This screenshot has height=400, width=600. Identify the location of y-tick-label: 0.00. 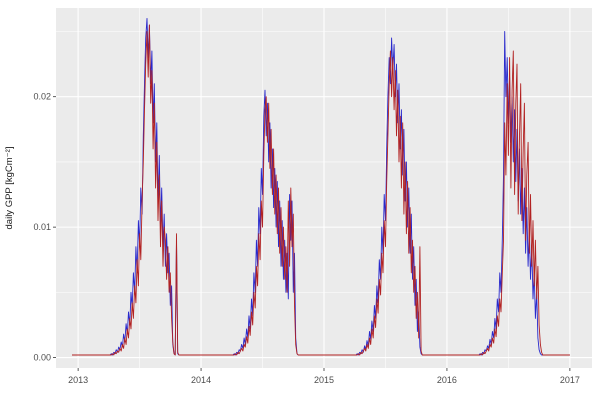
(42, 358).